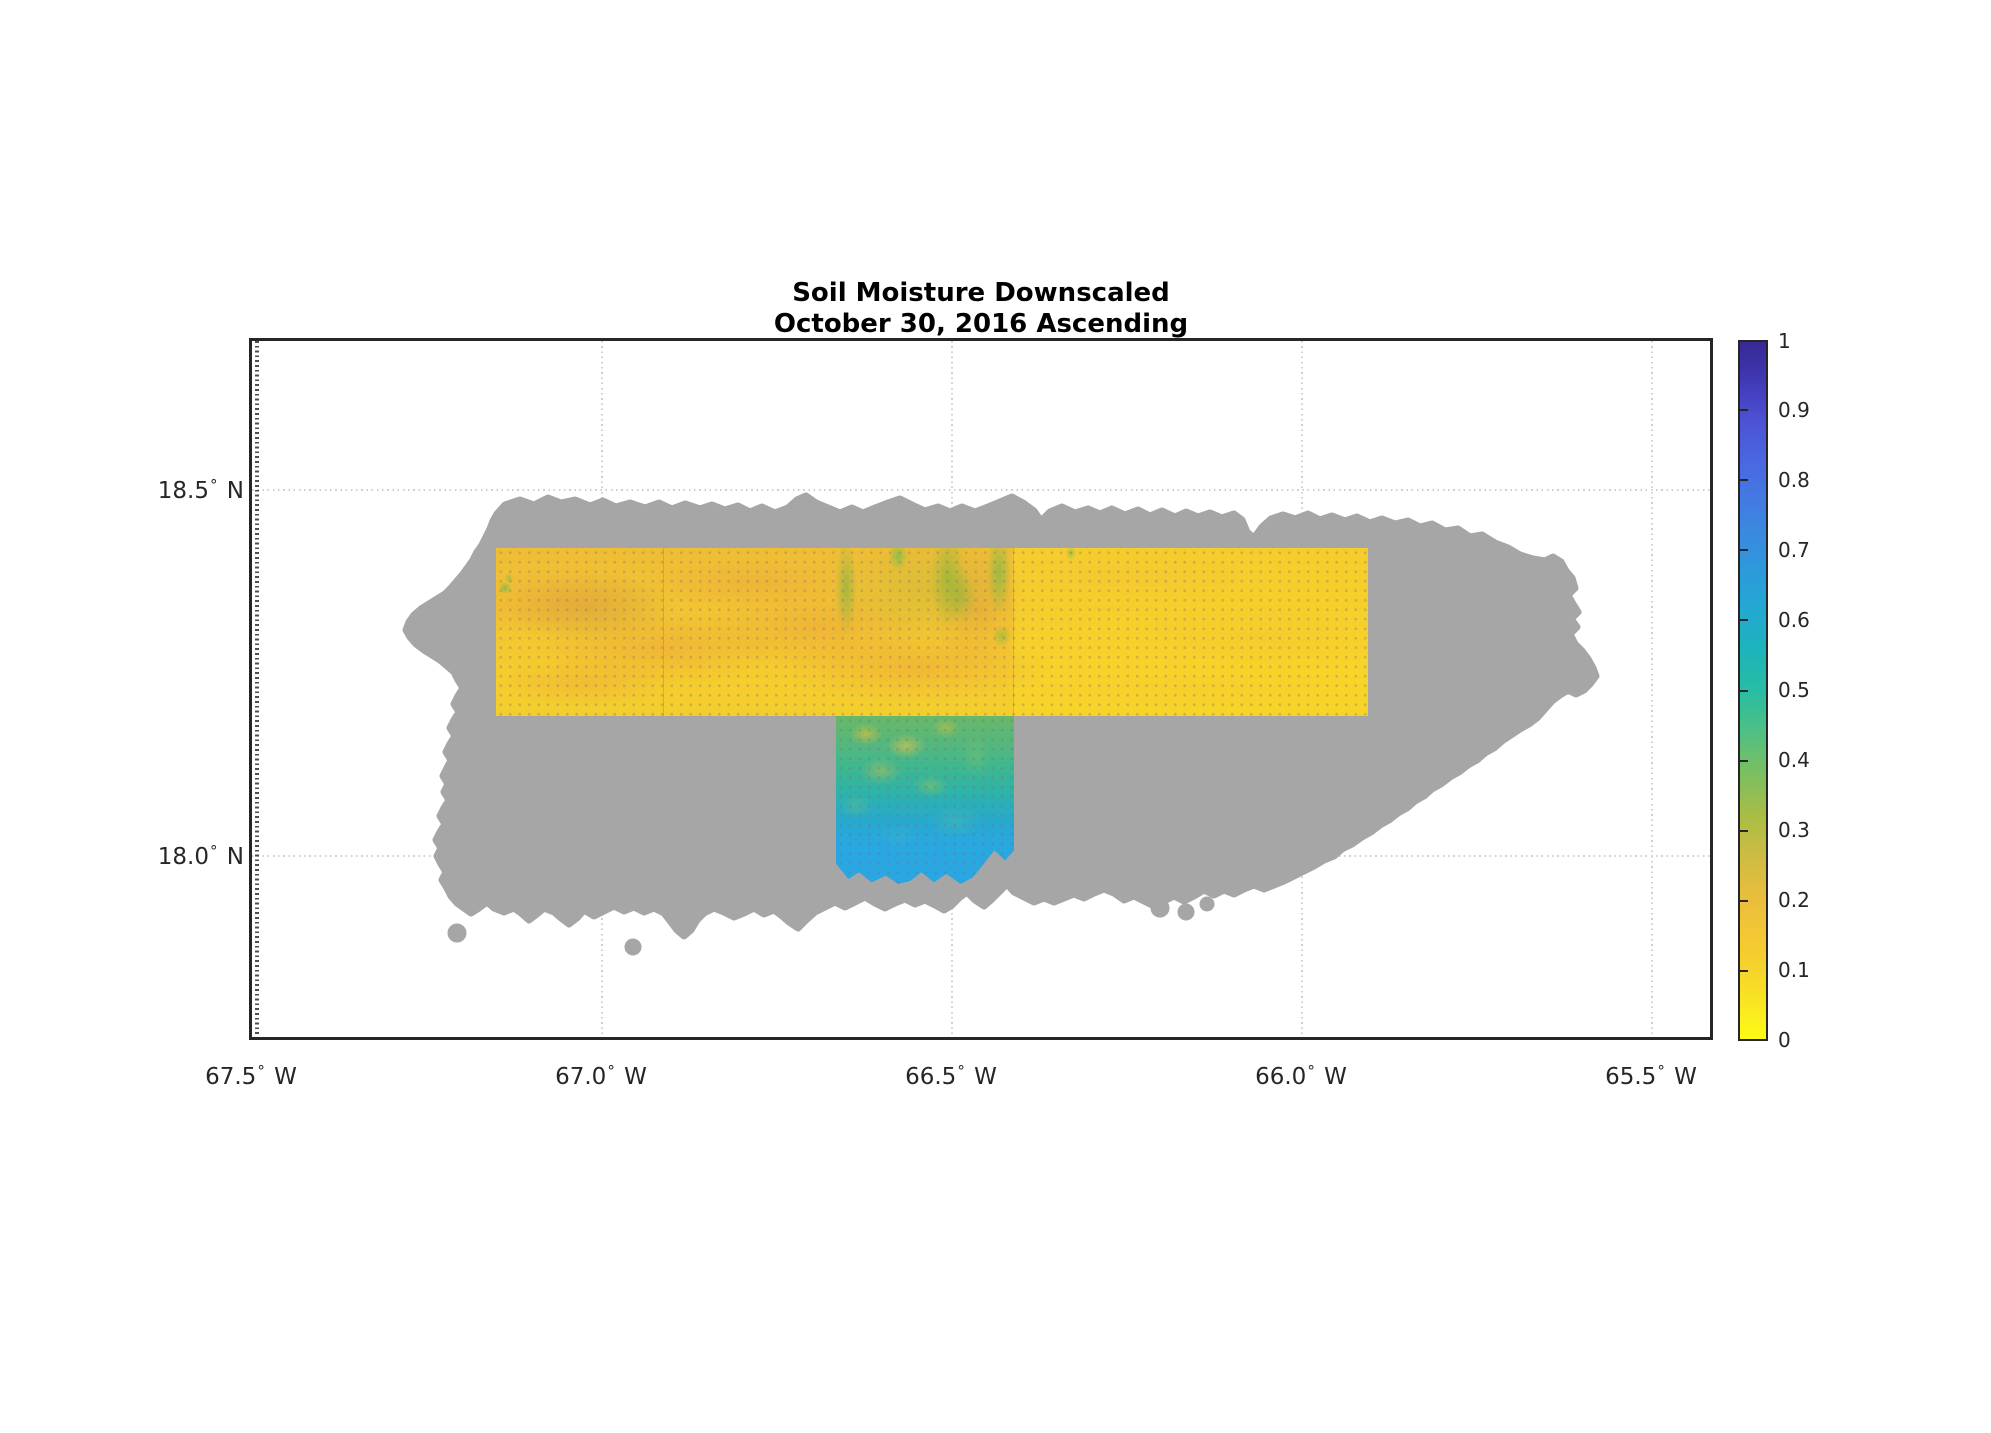 The height and width of the screenshot is (1433, 1991). Describe the element at coordinates (1784, 341) in the screenshot. I see `colorbar-label-1: 1` at that location.